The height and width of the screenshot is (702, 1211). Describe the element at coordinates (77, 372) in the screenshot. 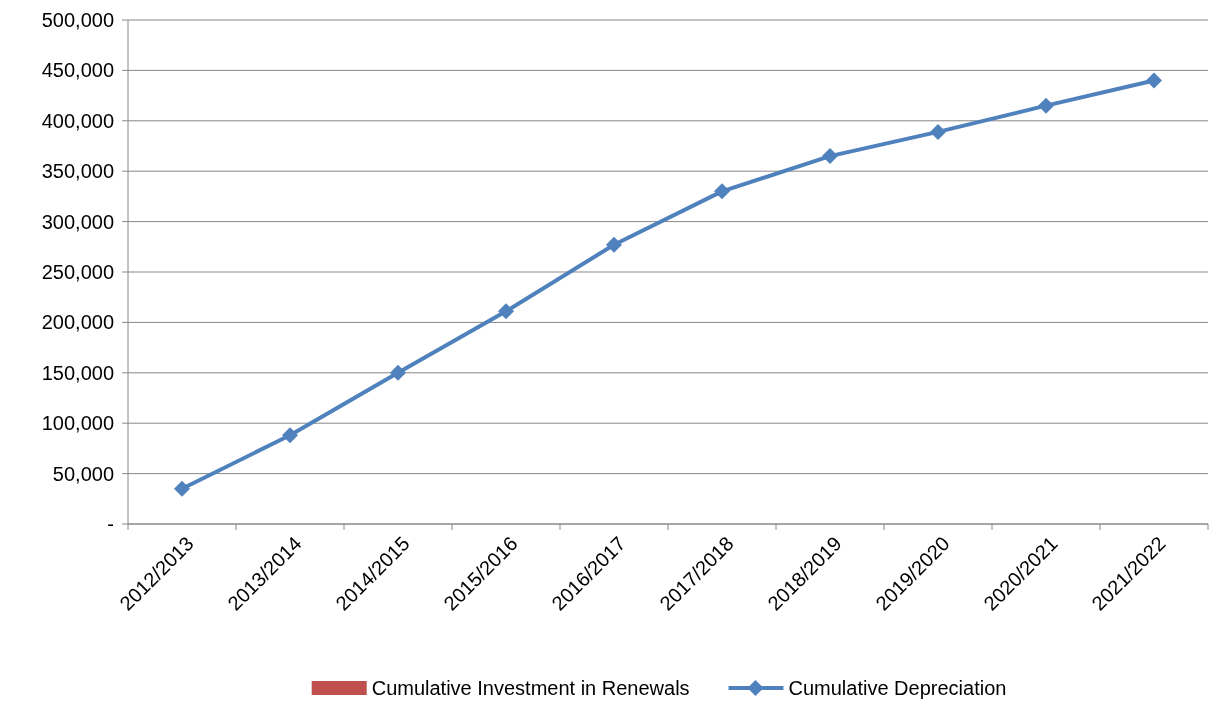

I see `y-tick-label: 150,000` at that location.